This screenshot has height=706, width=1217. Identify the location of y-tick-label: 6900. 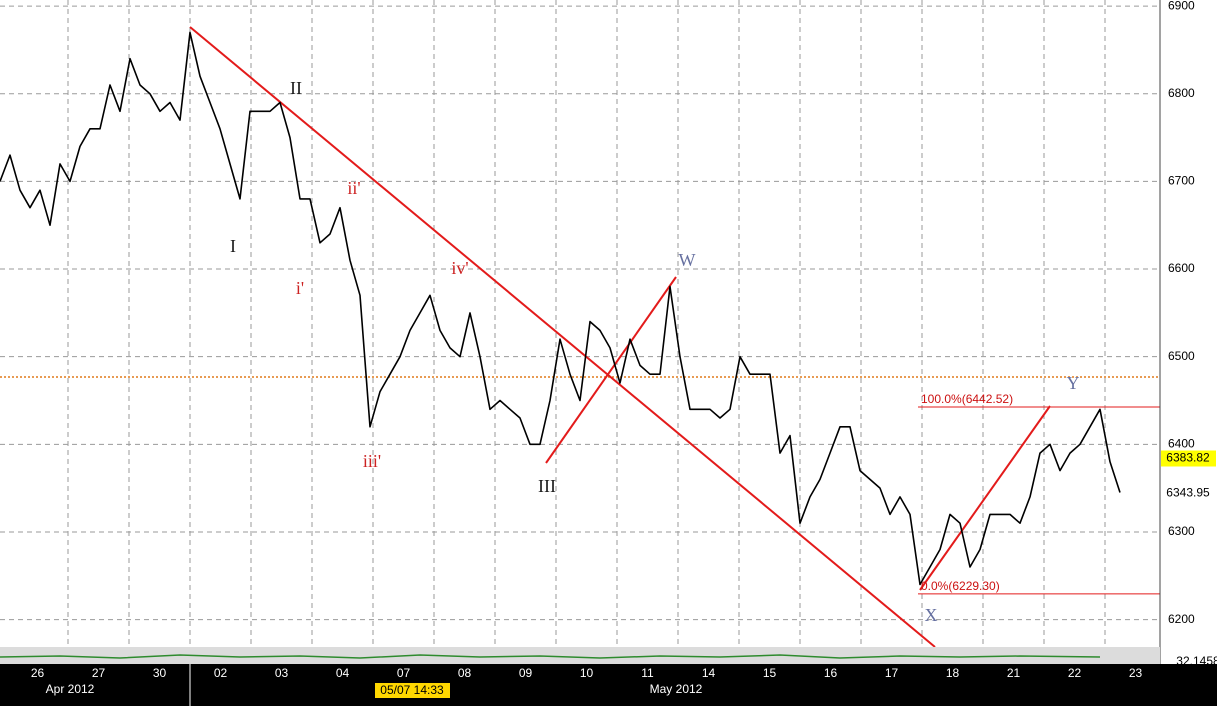
(1181, 6).